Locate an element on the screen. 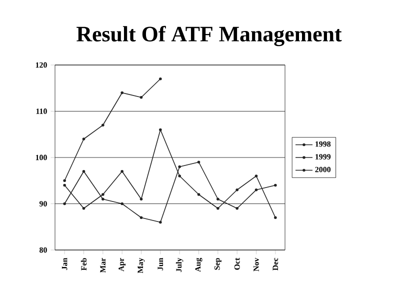  chart-title: Result Of ATF Management is located at coordinates (209, 36).